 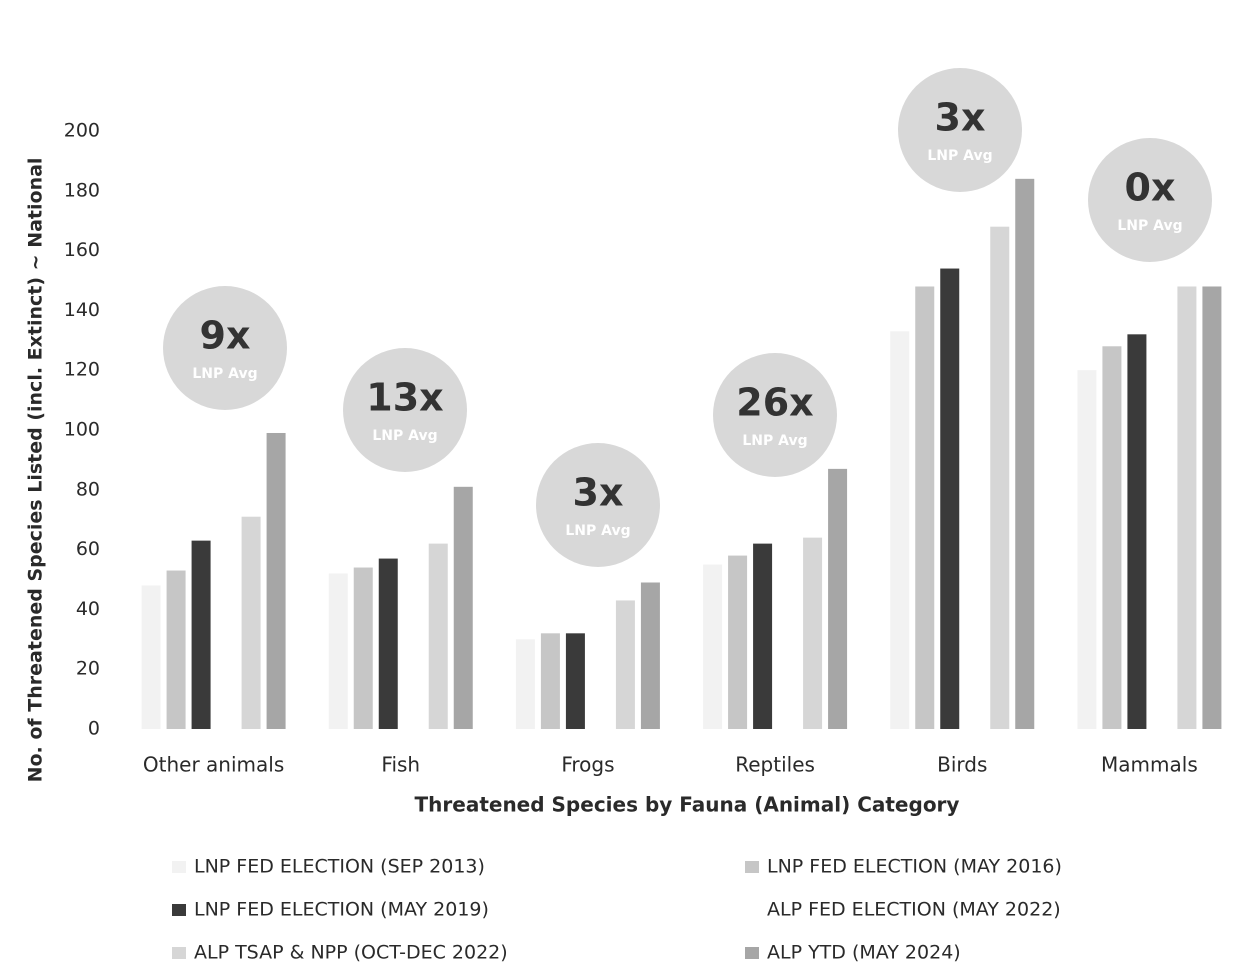 What do you see at coordinates (1149, 765) in the screenshot?
I see `x-tick-label: Mammals` at bounding box center [1149, 765].